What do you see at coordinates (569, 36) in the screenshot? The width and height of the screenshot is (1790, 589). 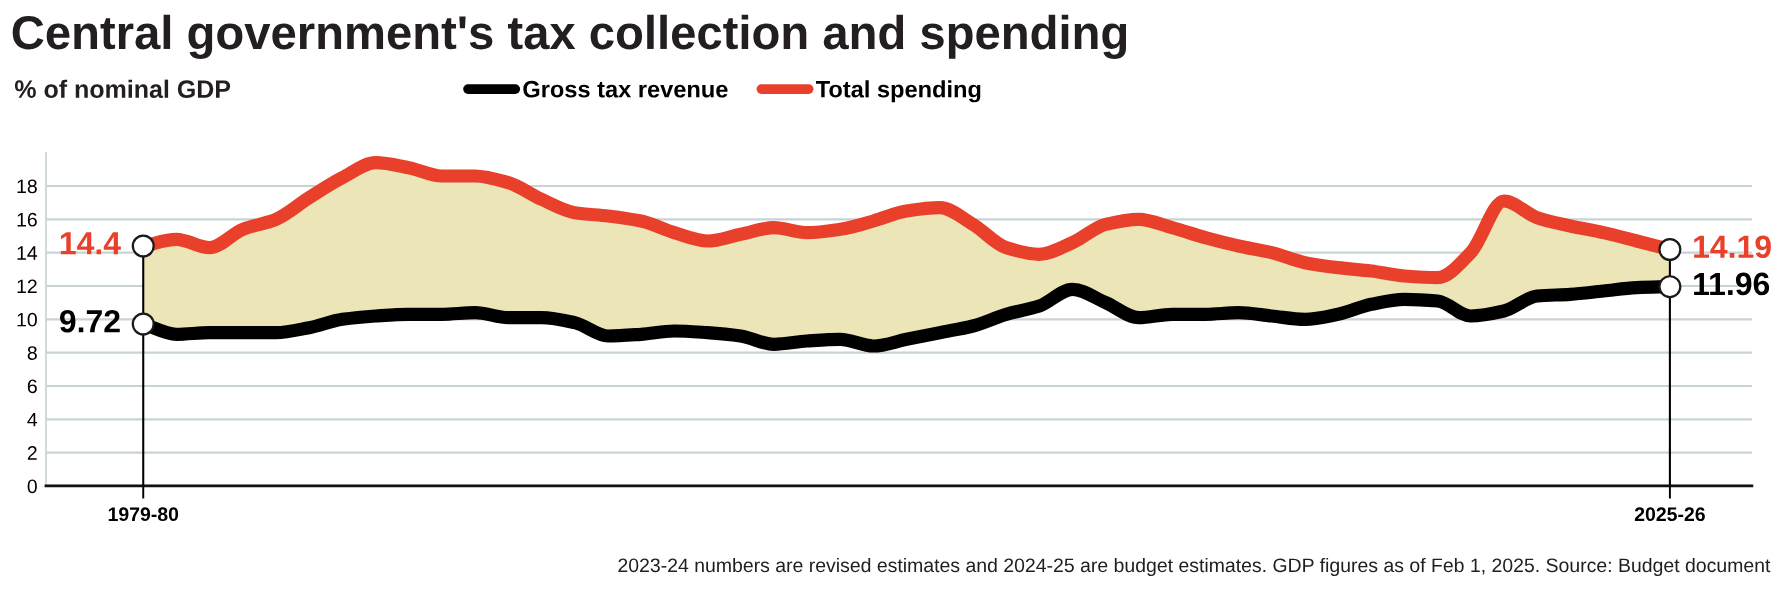 I see `chart-title: Central government's tax collection and spending` at bounding box center [569, 36].